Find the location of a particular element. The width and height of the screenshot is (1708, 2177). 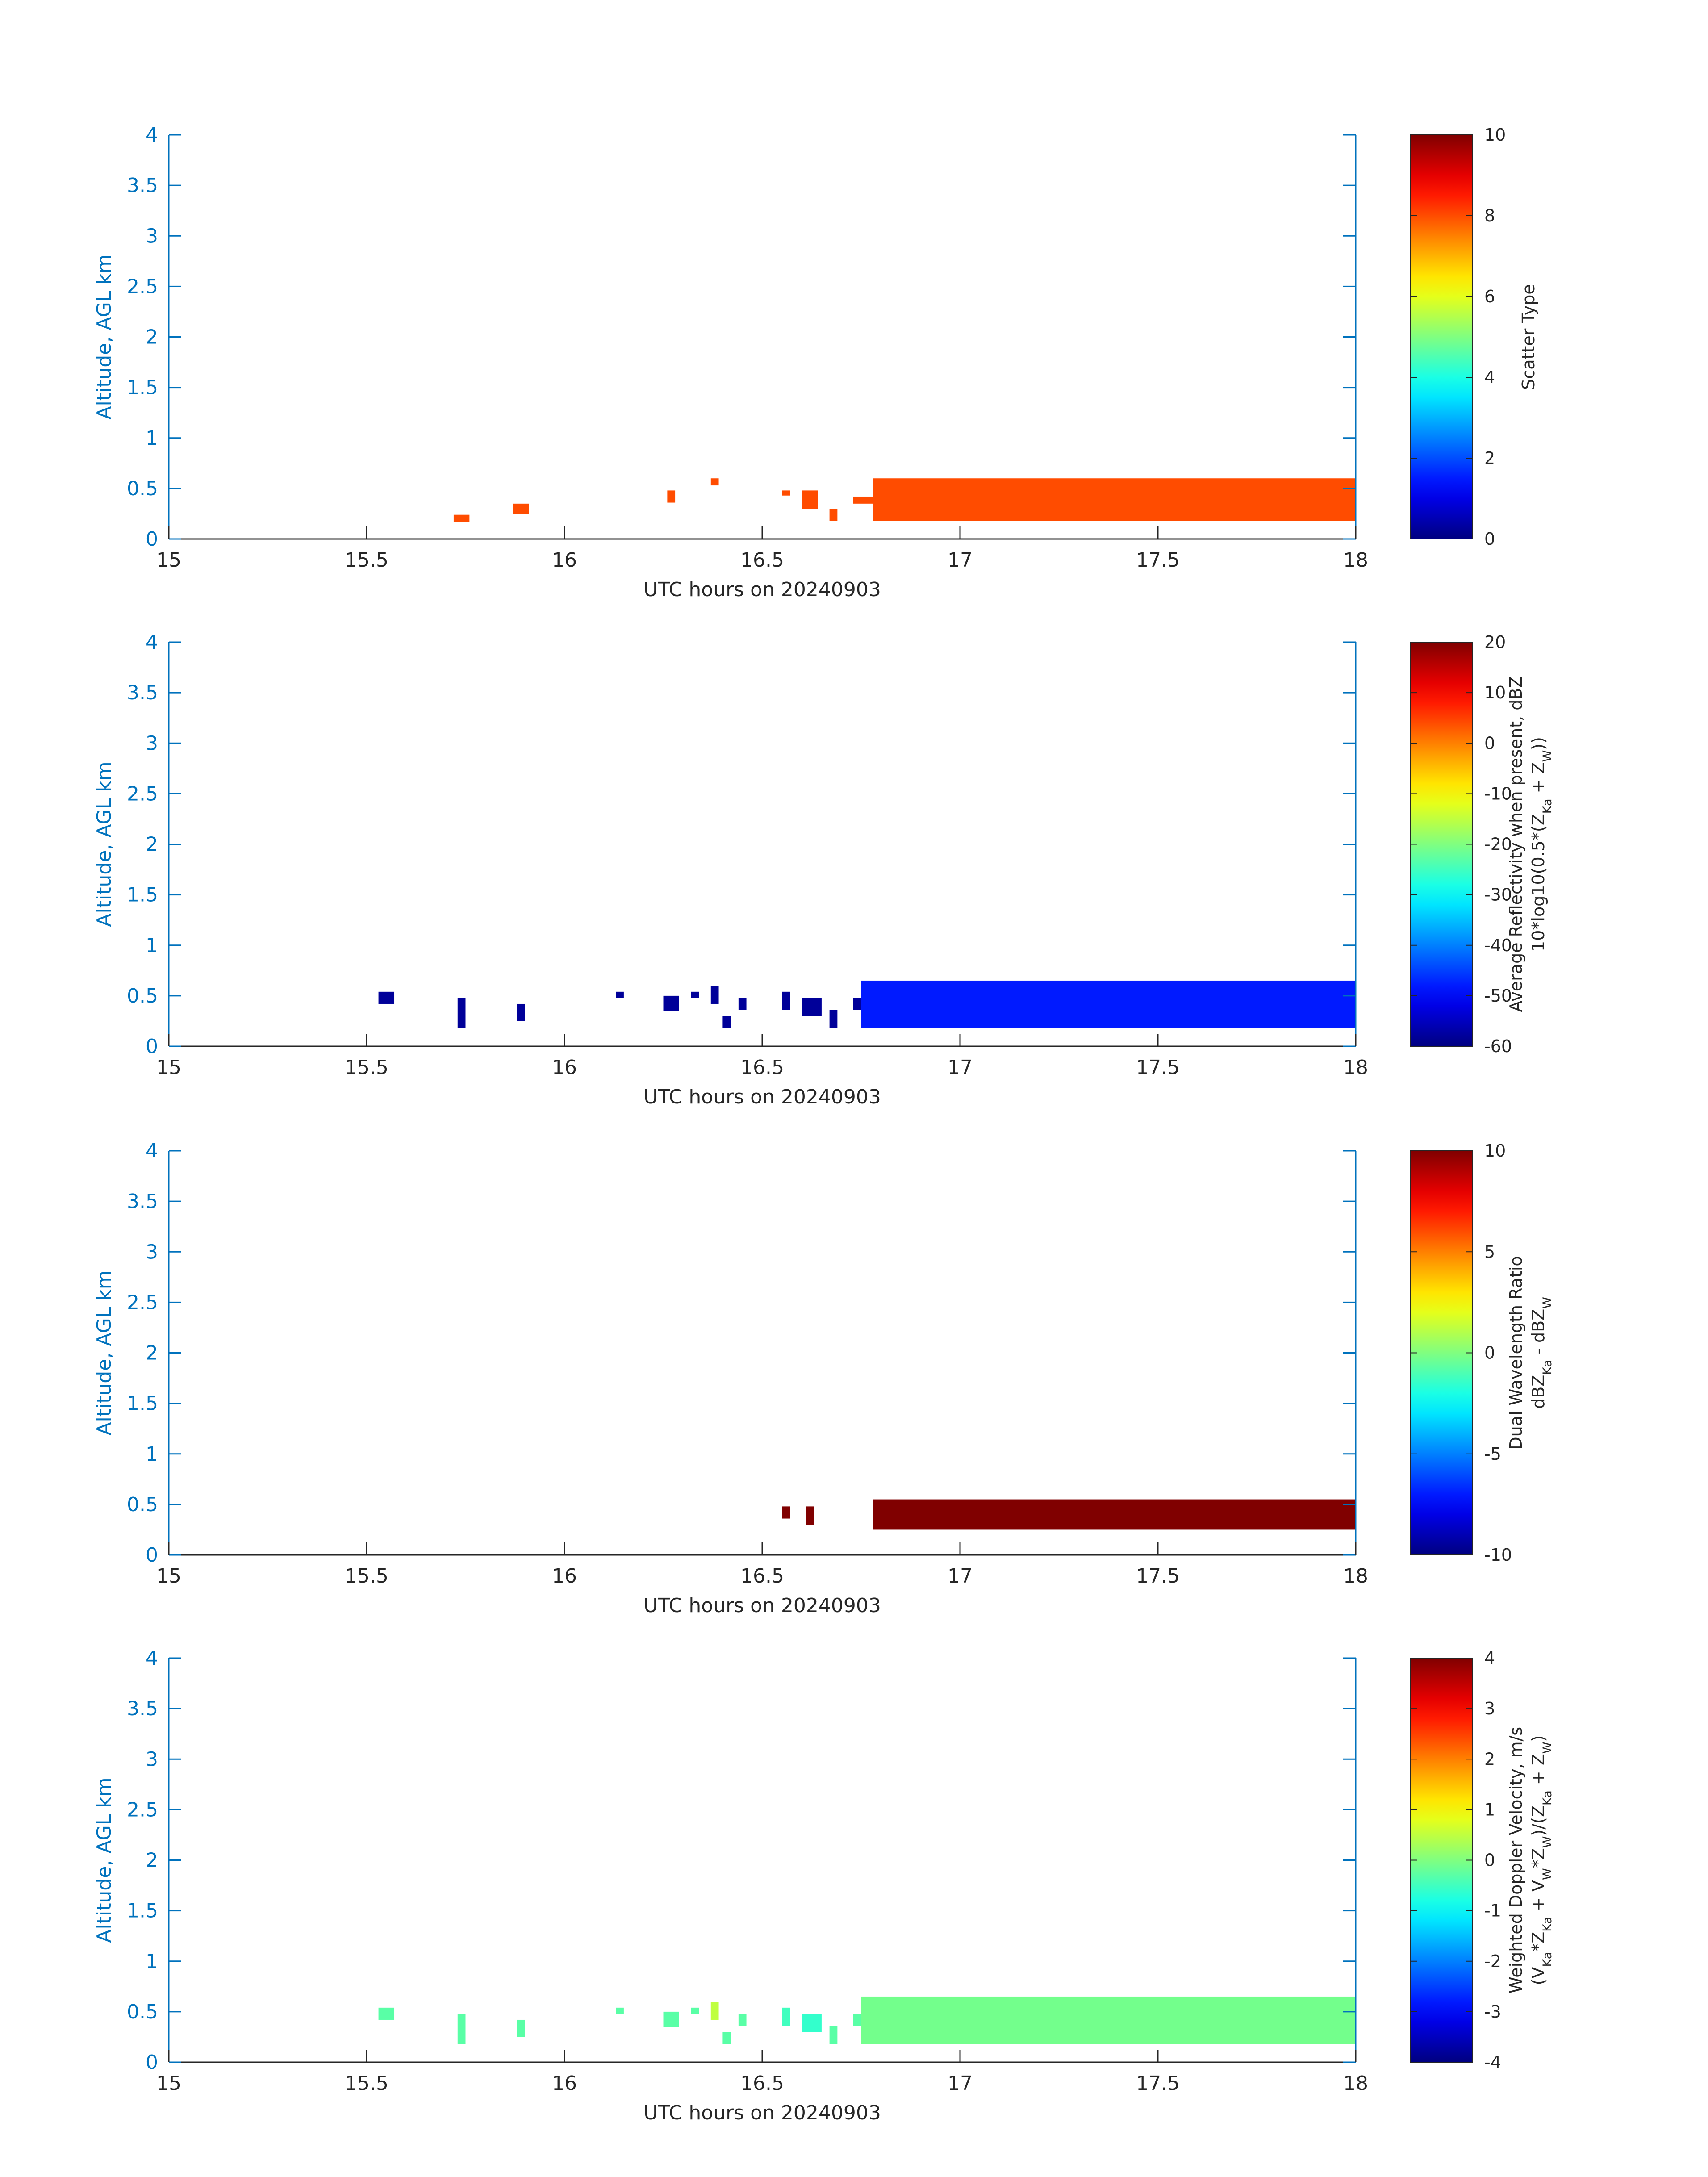

colorbar-tick-label: 5 is located at coordinates (1489, 1252).